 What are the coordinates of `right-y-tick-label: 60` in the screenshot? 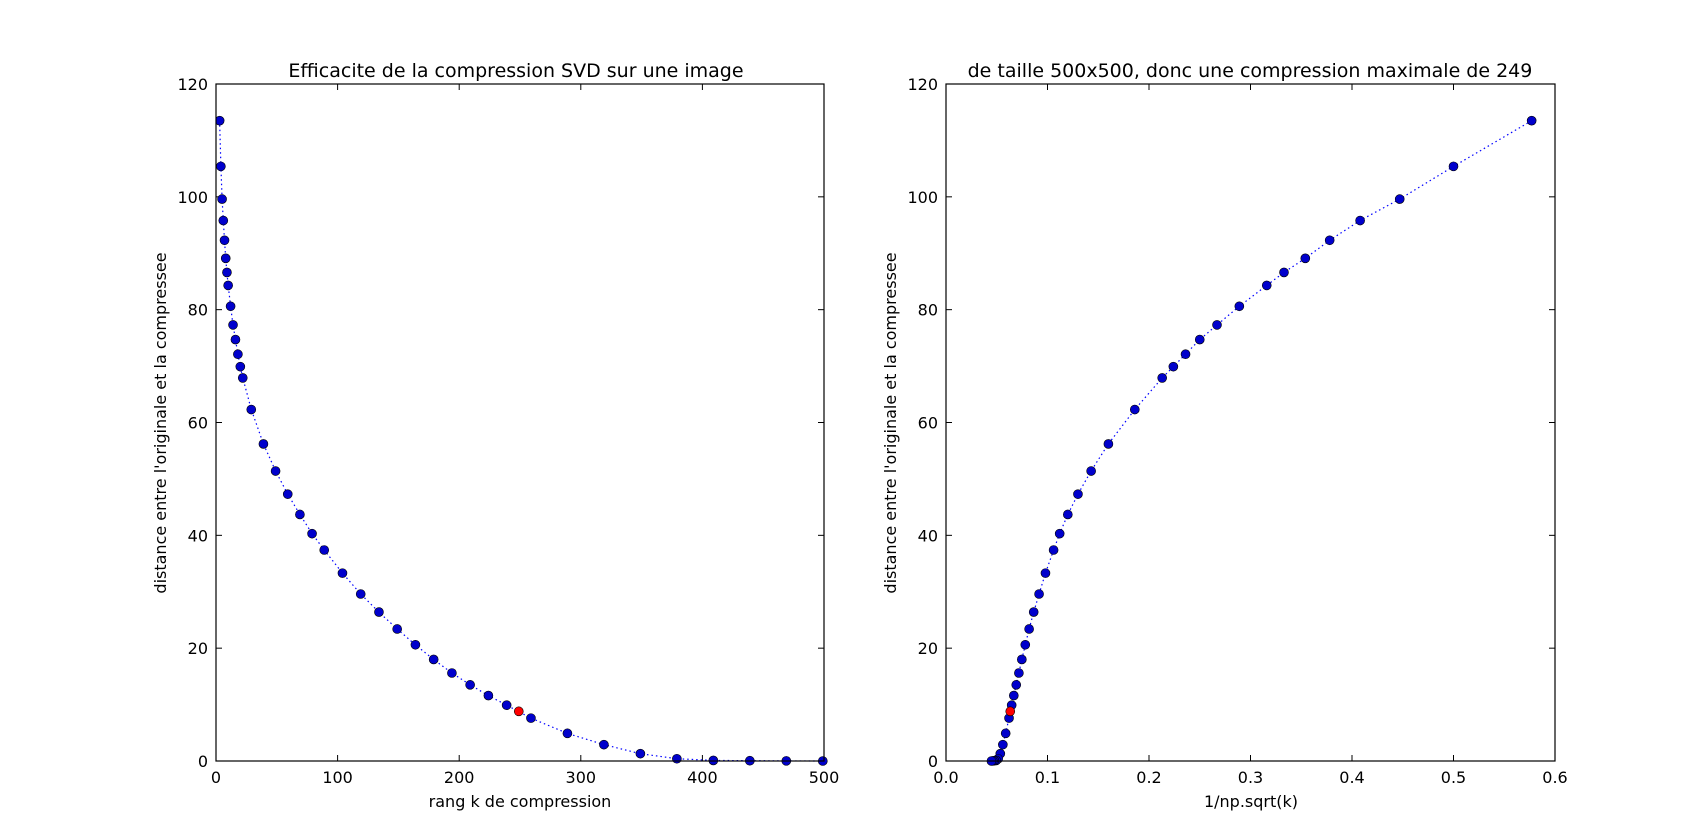 It's located at (928, 423).